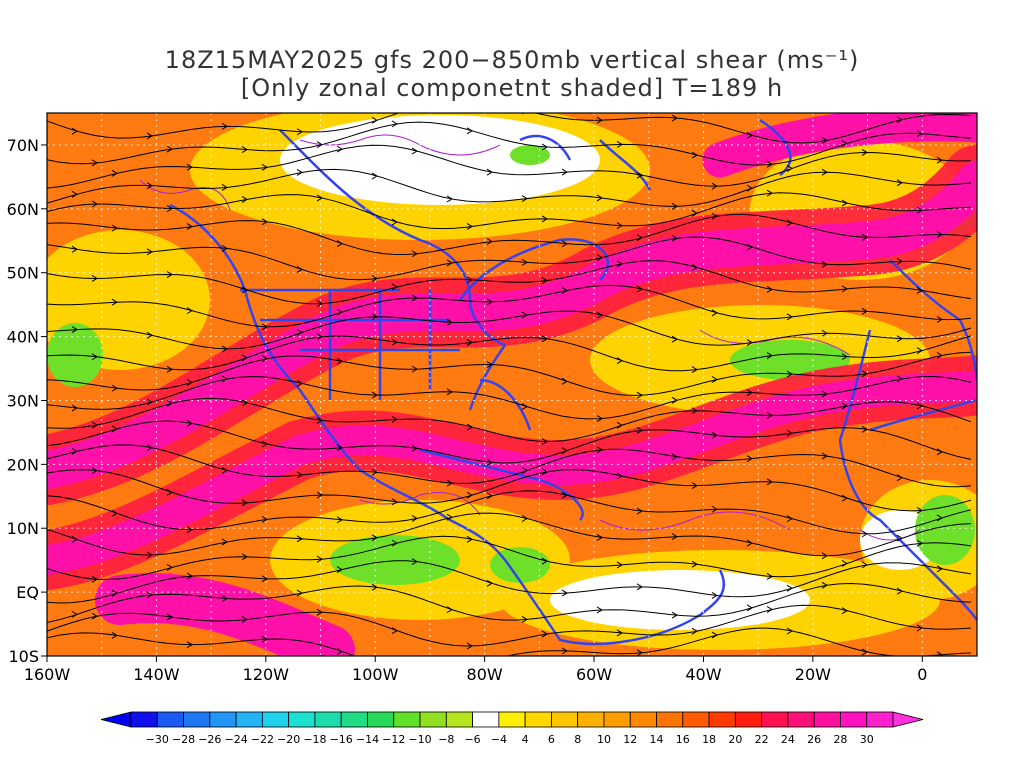 The height and width of the screenshot is (768, 1024). Describe the element at coordinates (235, 739) in the screenshot. I see `colorbar-label: −24` at that location.